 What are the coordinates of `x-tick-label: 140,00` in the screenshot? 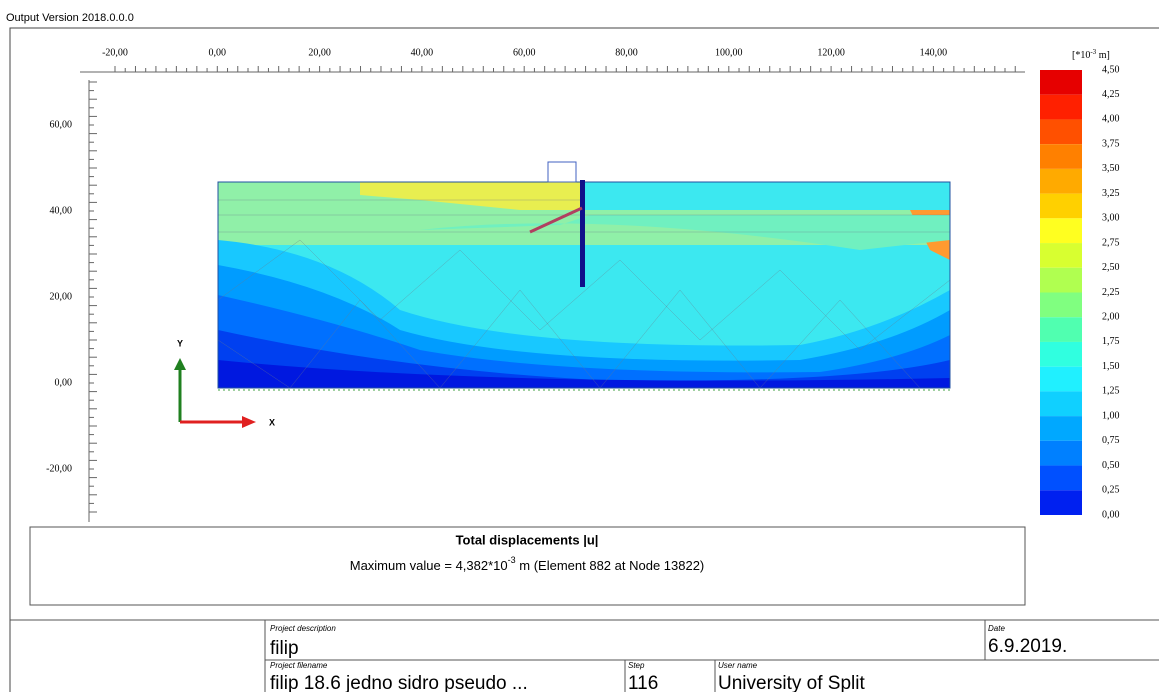 It's located at (934, 52).